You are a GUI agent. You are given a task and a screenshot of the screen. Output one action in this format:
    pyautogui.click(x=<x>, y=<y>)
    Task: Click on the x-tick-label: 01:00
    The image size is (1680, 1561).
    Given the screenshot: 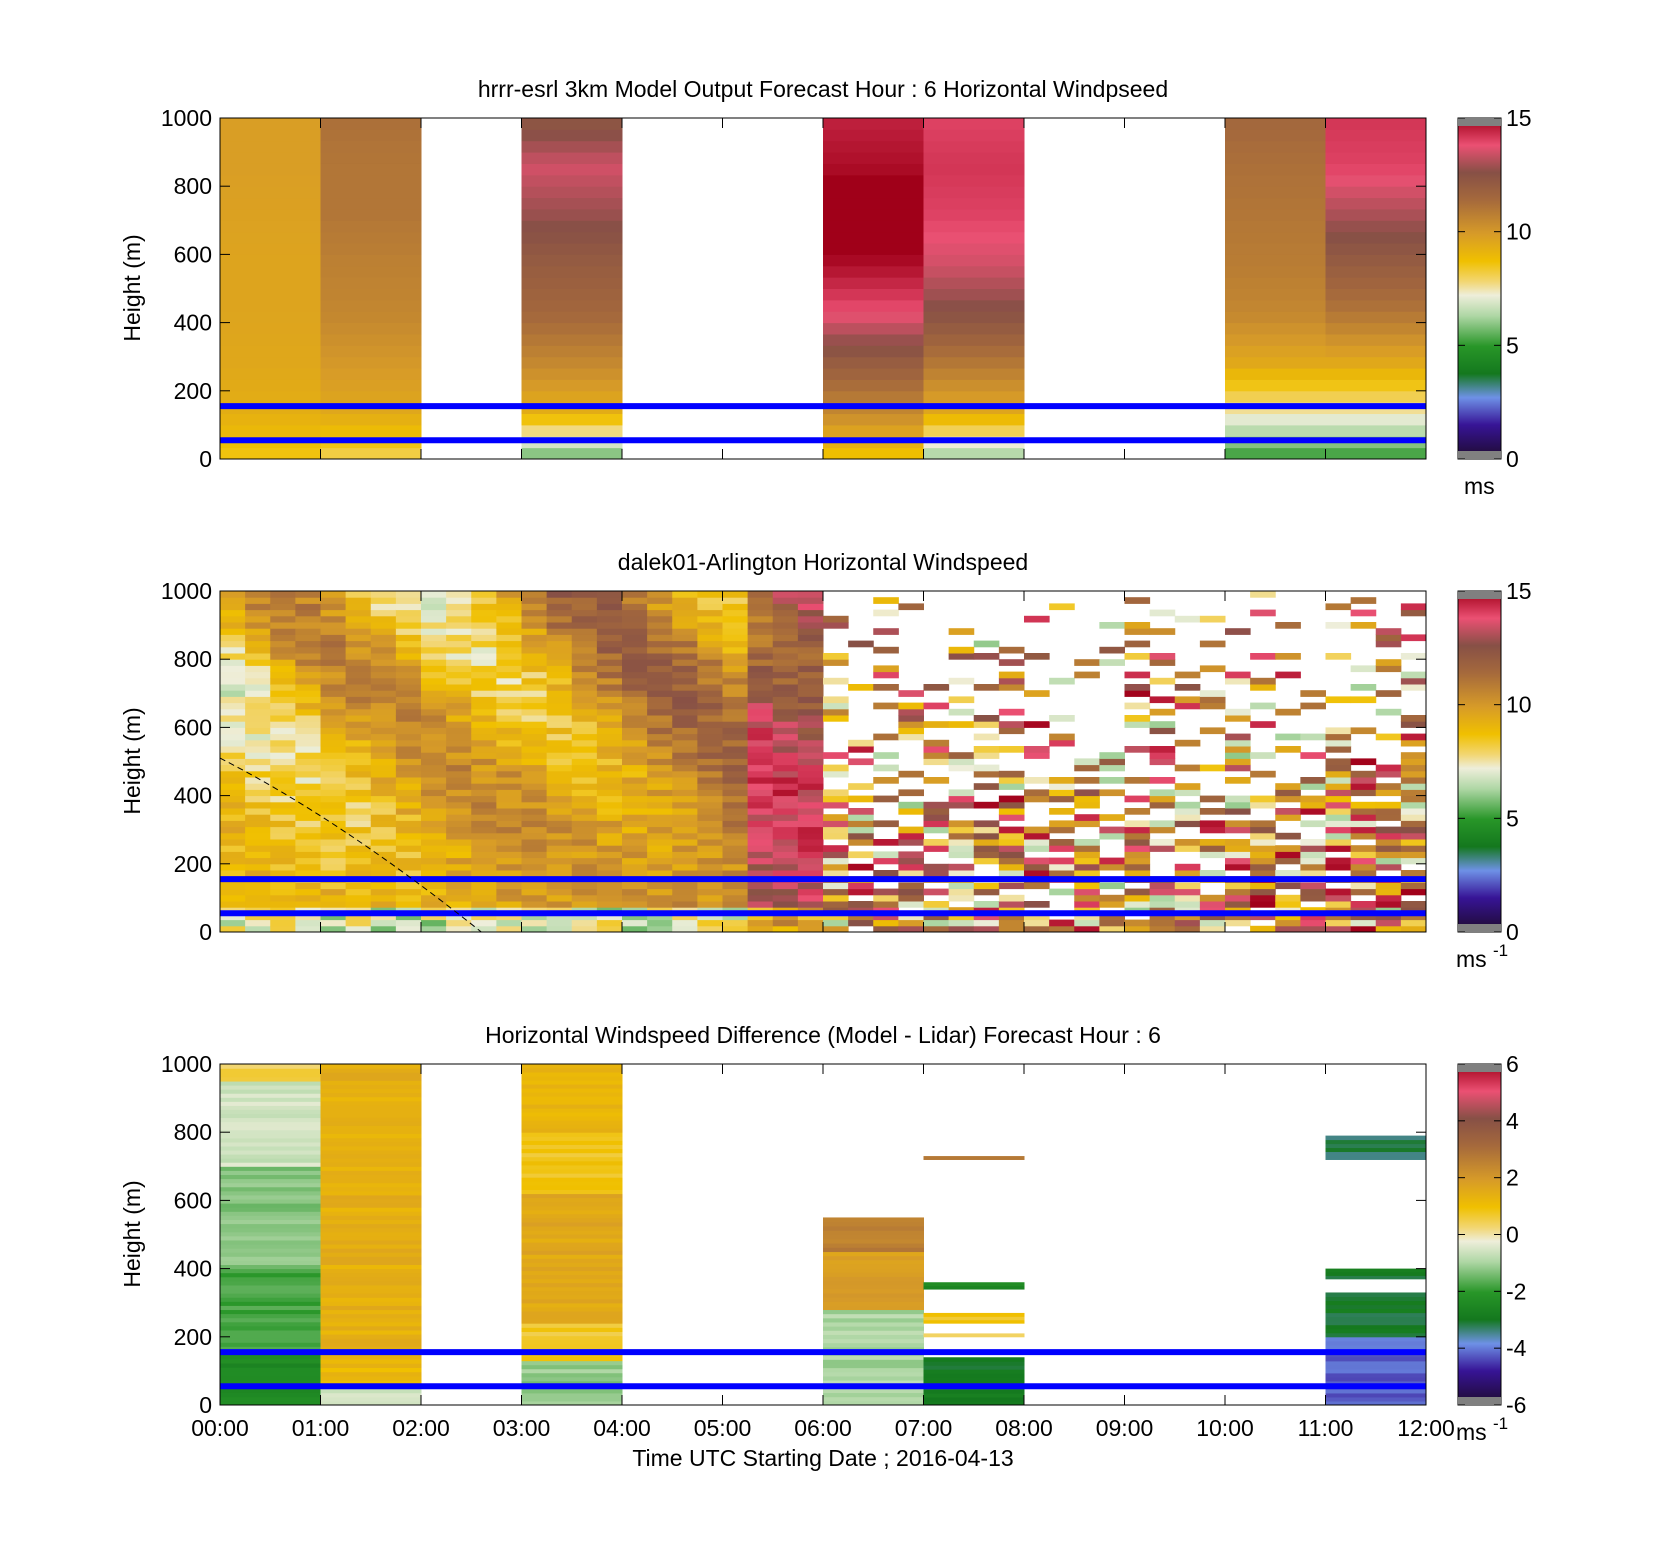 What is the action you would take?
    pyautogui.click(x=321, y=1428)
    